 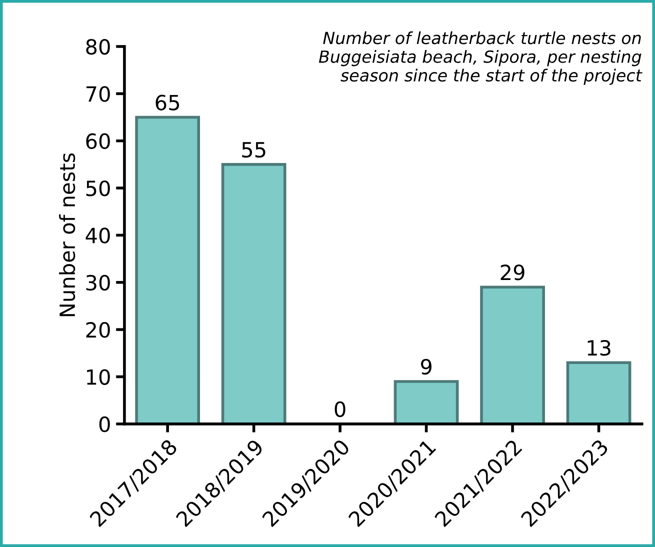 What do you see at coordinates (98, 188) in the screenshot?
I see `y-tick-label: 50` at bounding box center [98, 188].